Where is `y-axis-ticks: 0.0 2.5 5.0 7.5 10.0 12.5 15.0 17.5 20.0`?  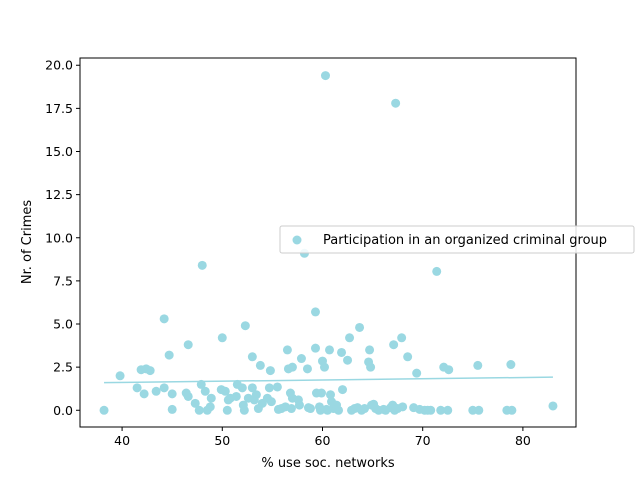
y-axis-ticks: 0.0 2.5 5.0 7.5 10.0 12.5 15.0 17.5 20.0 is located at coordinates (62, 238).